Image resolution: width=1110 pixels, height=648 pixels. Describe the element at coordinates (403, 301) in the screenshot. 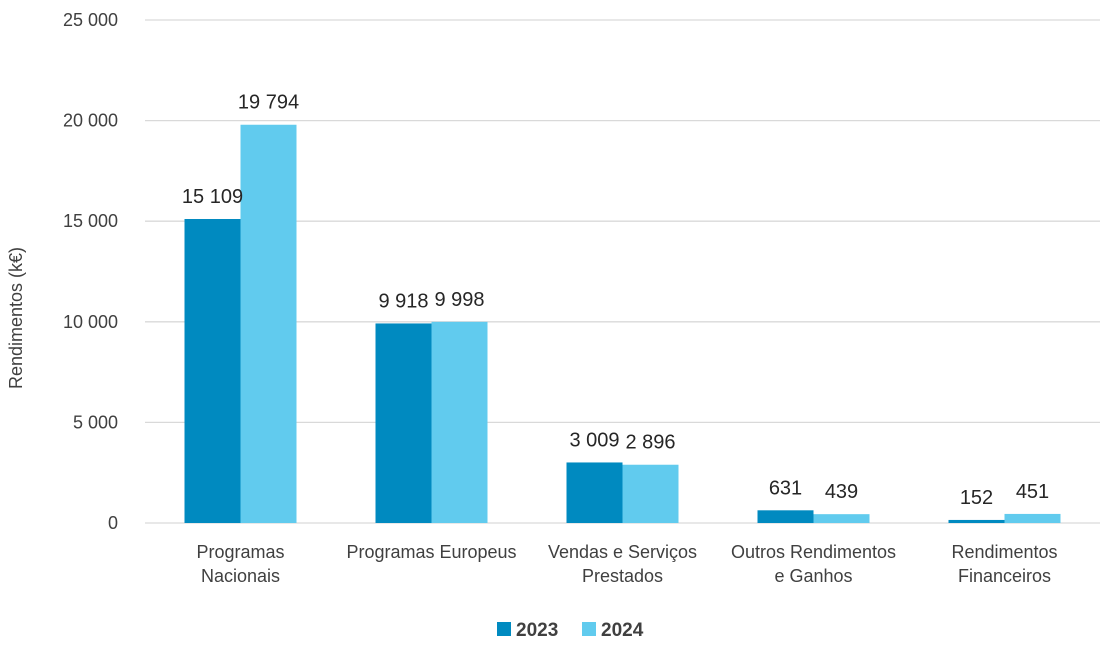

I see `data-label: 9 918` at that location.